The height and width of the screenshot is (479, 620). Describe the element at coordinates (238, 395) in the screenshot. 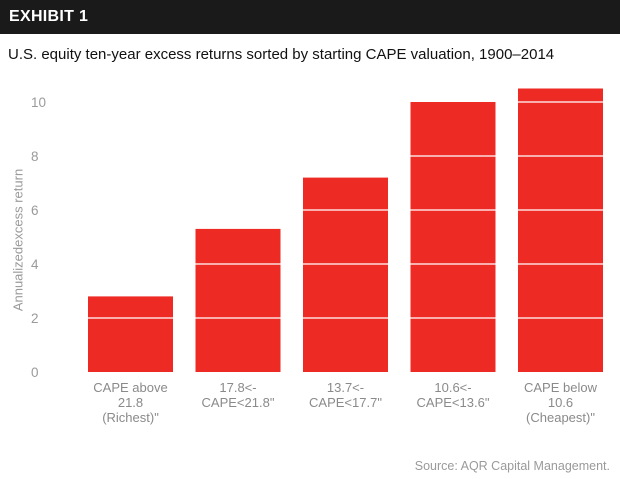

I see `x-tick-label: 17.8<-CAPE<21.8"` at that location.